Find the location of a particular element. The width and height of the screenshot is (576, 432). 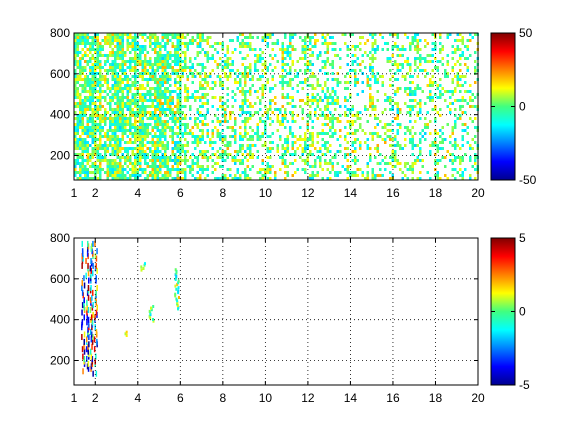

colorbar-tick-label: 5 is located at coordinates (522, 238).